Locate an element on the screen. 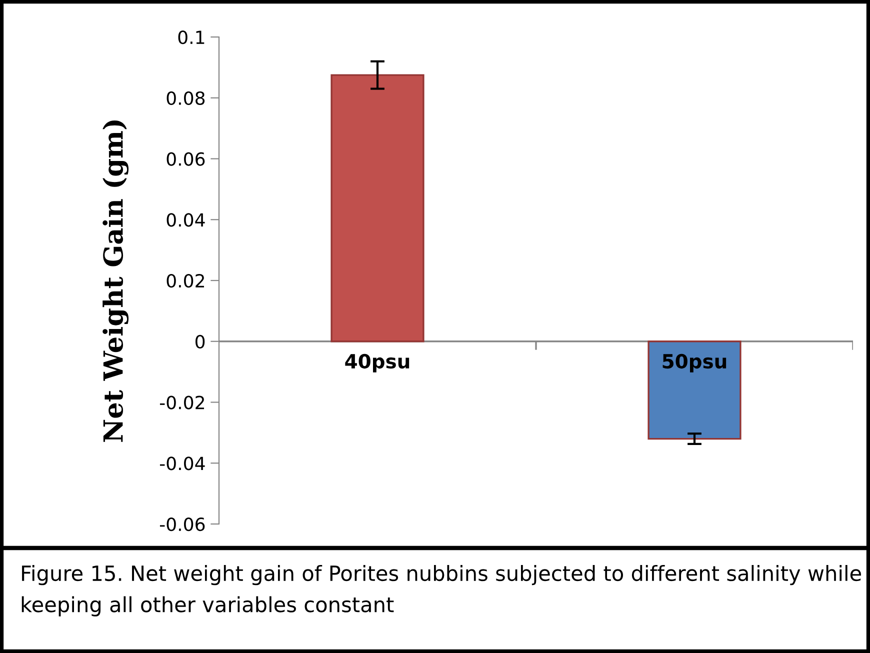  caption: Figure 15. Net weight gain of Porites nubbins subjected to different salinity while keeping all other variables constant is located at coordinates (441, 590).